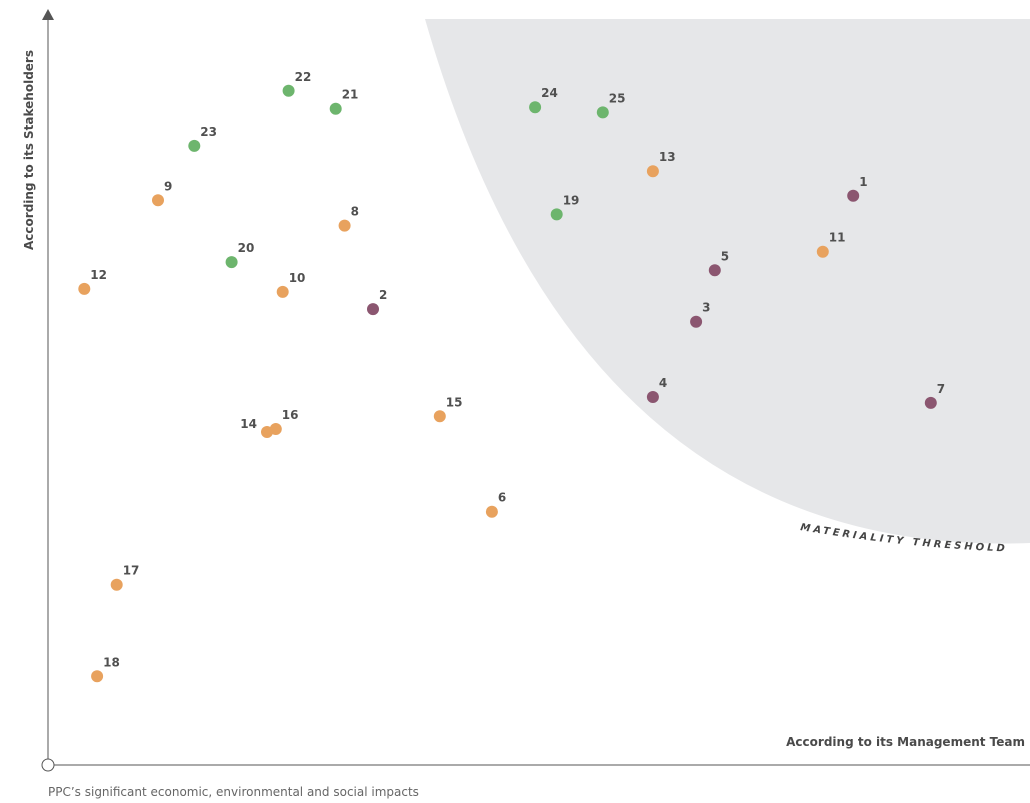  Describe the element at coordinates (303, 77) in the screenshot. I see `point-label-22: 22` at that location.